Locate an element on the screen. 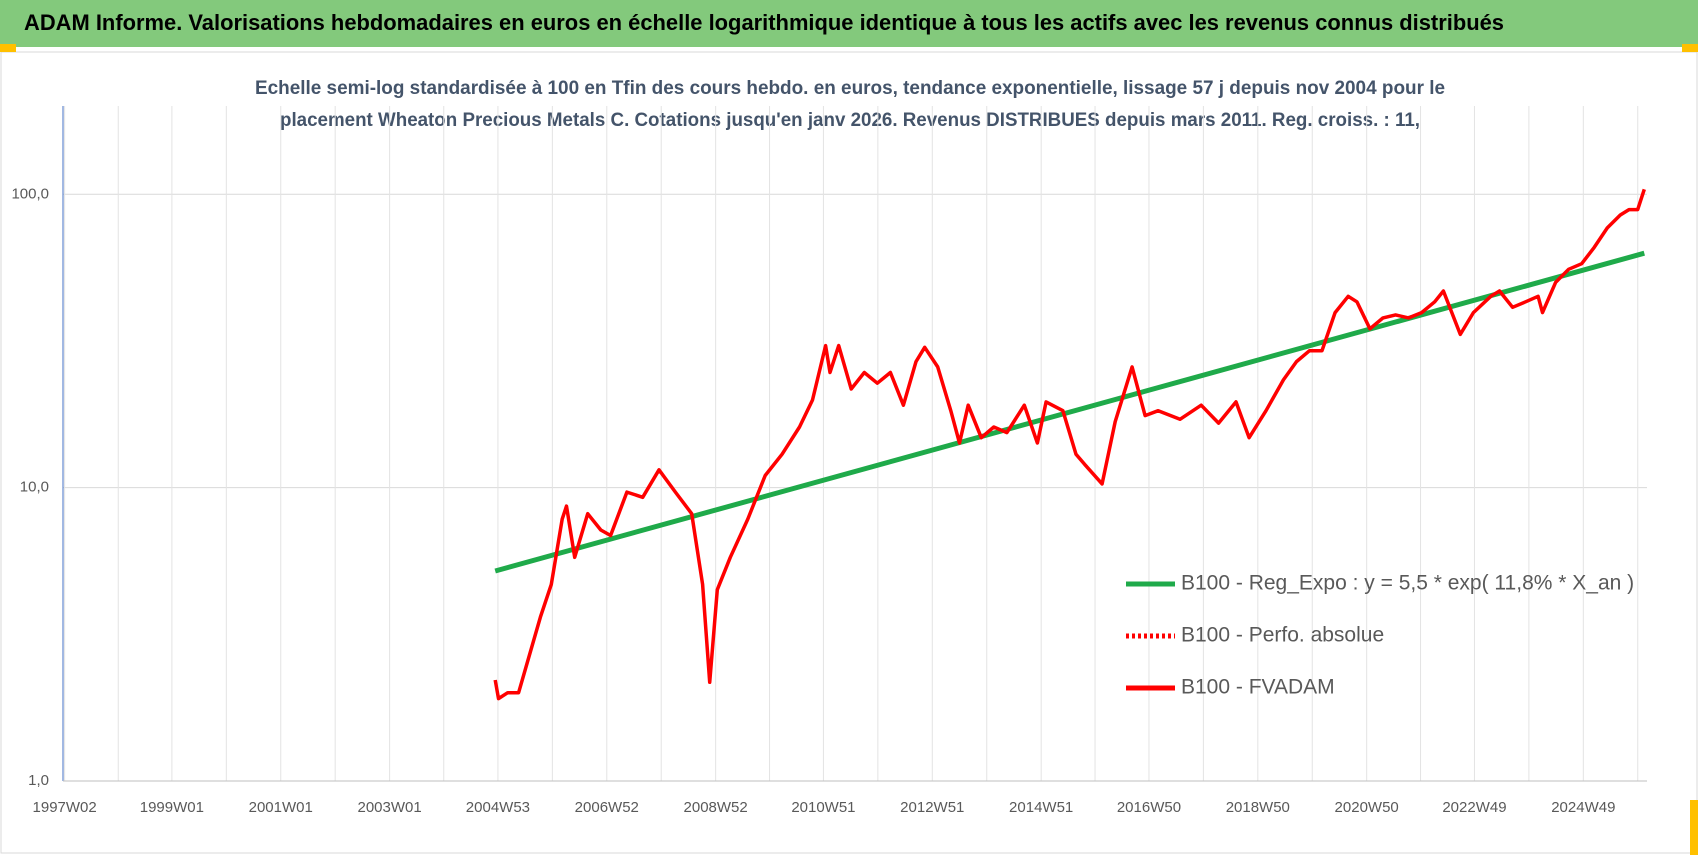 The width and height of the screenshot is (1698, 855). x-tick-label: 2001W01 is located at coordinates (281, 807).